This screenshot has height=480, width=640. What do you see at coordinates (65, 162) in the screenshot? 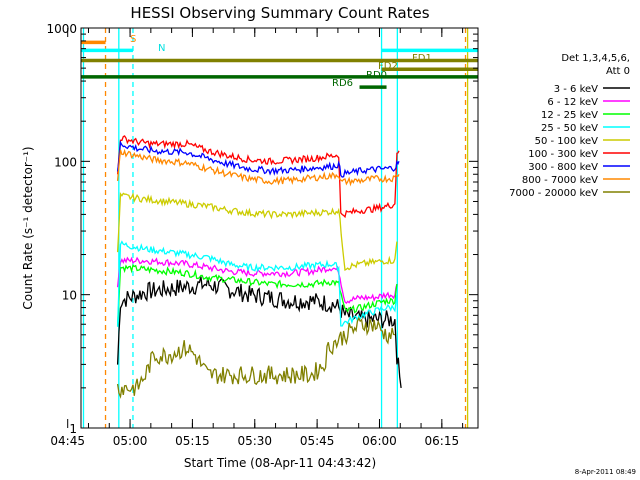
I see `y-tick-label-2: 100` at bounding box center [65, 162].